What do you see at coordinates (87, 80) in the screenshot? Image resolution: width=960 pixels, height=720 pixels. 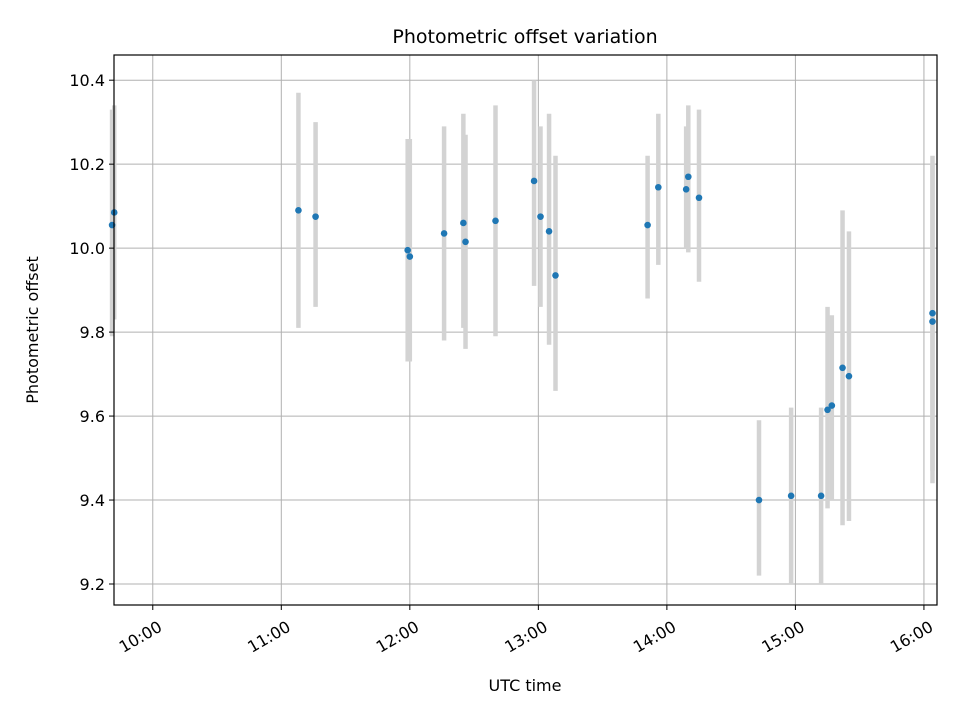 I see `y-tick-label: 10.4` at bounding box center [87, 80].